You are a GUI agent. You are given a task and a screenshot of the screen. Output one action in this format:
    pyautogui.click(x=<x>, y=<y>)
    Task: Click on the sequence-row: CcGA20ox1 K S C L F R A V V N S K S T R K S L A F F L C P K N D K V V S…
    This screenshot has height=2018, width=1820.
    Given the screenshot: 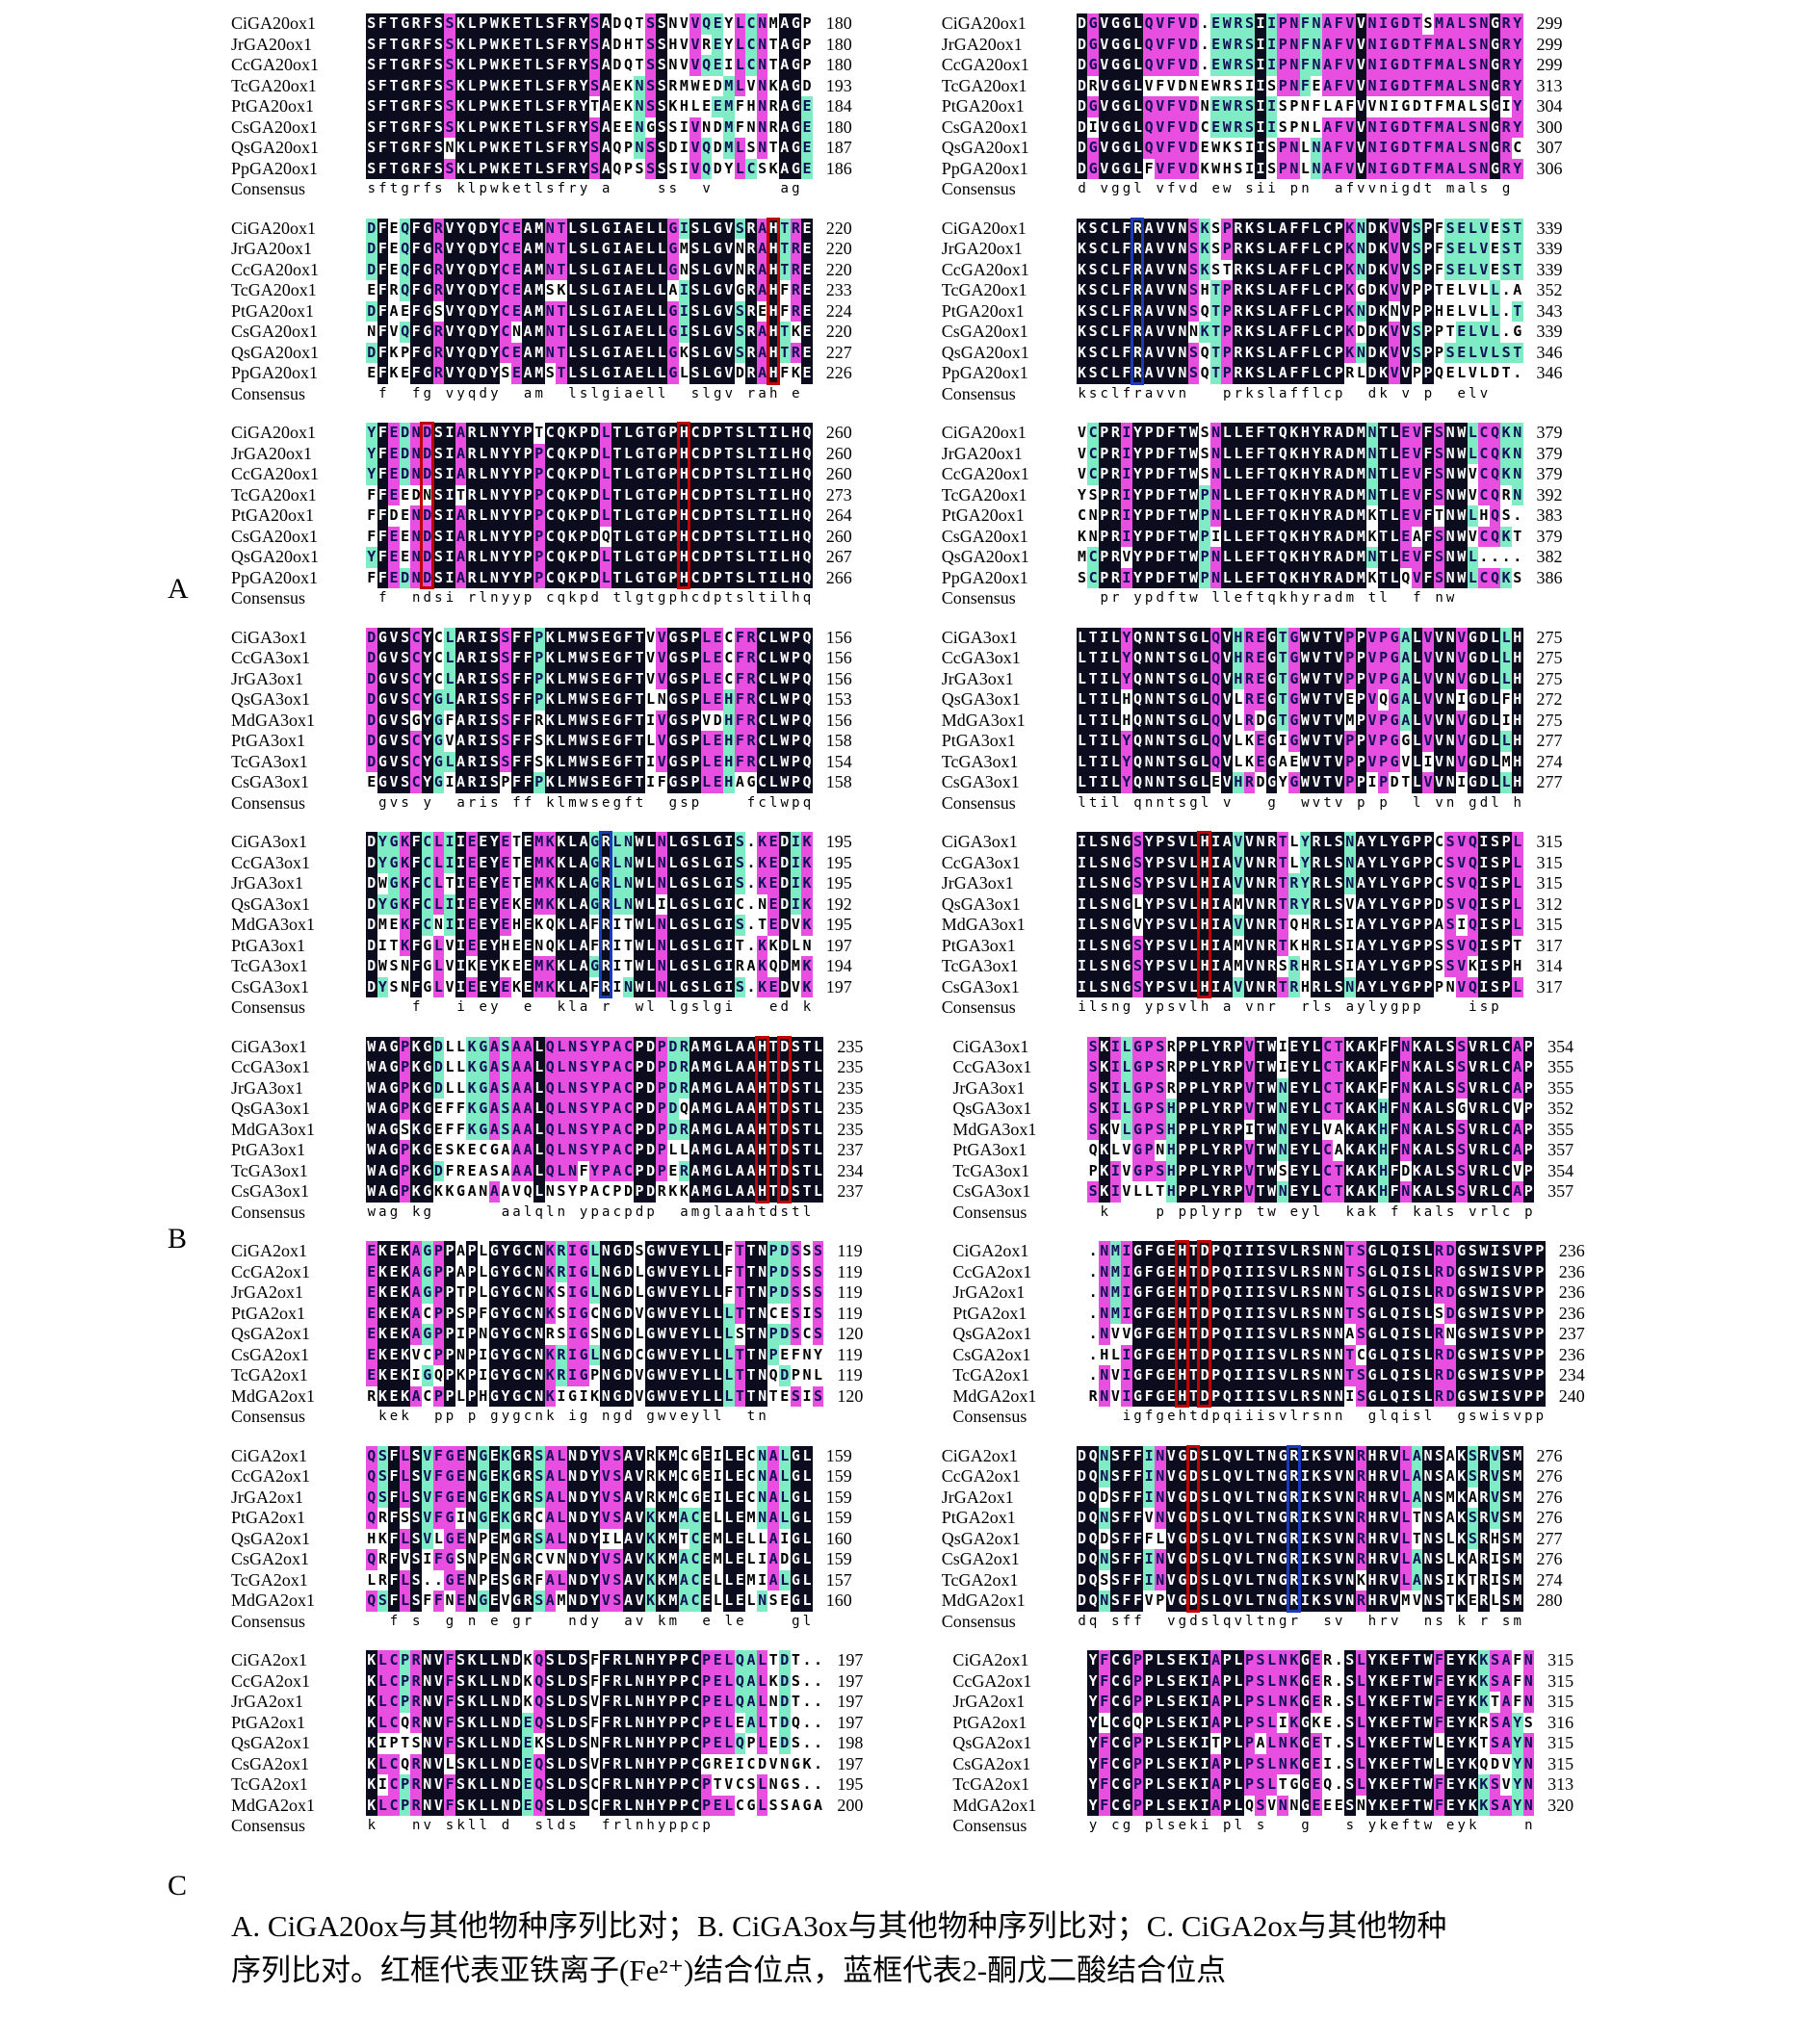 What is the action you would take?
    pyautogui.click(x=1270, y=269)
    